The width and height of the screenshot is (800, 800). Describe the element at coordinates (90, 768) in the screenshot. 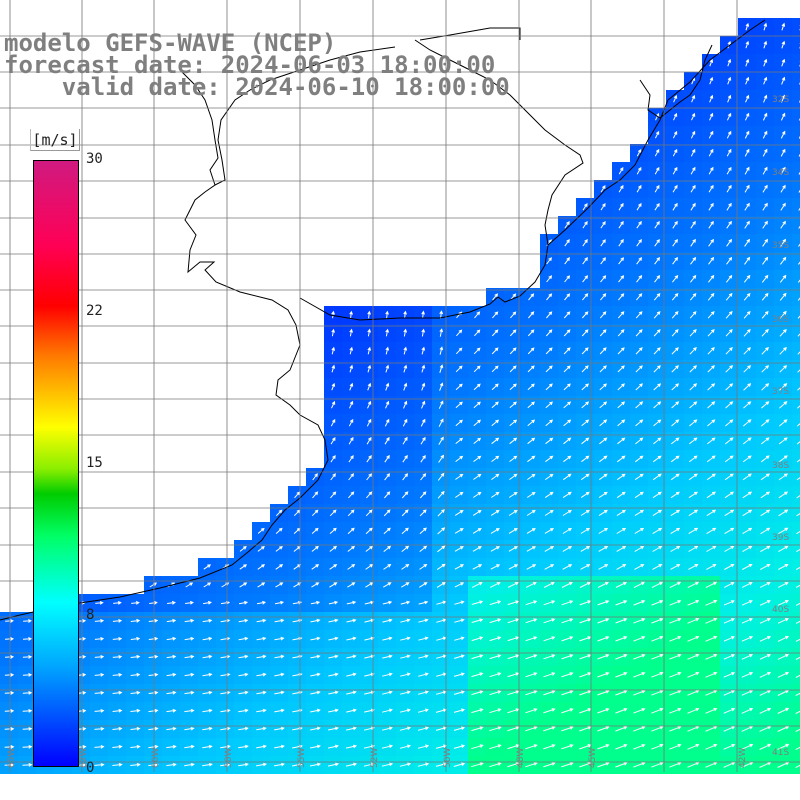

I see `colorbar-tick-min: 0` at that location.